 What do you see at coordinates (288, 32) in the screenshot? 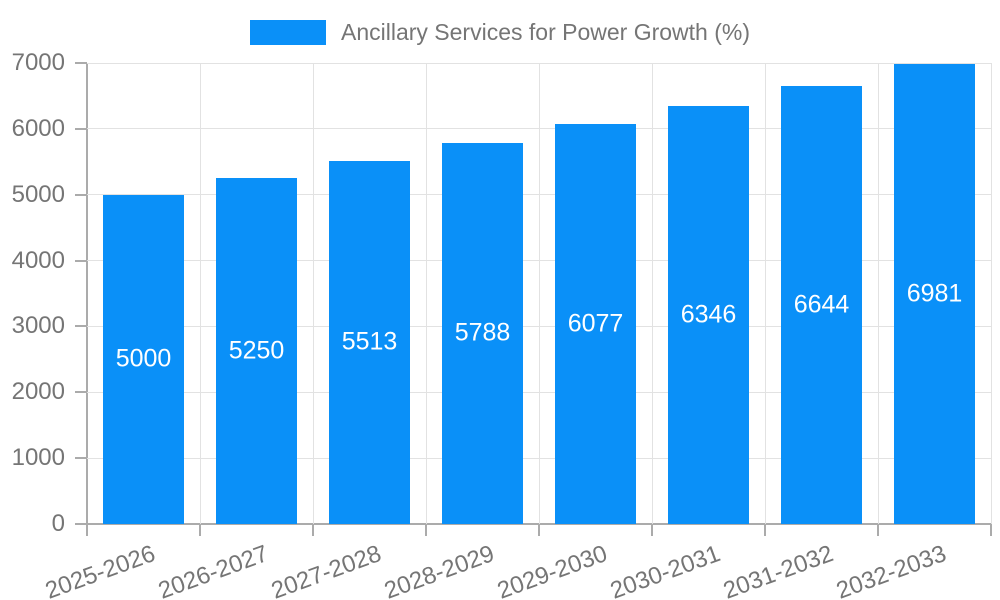
I see `legend-swatch-icon` at bounding box center [288, 32].